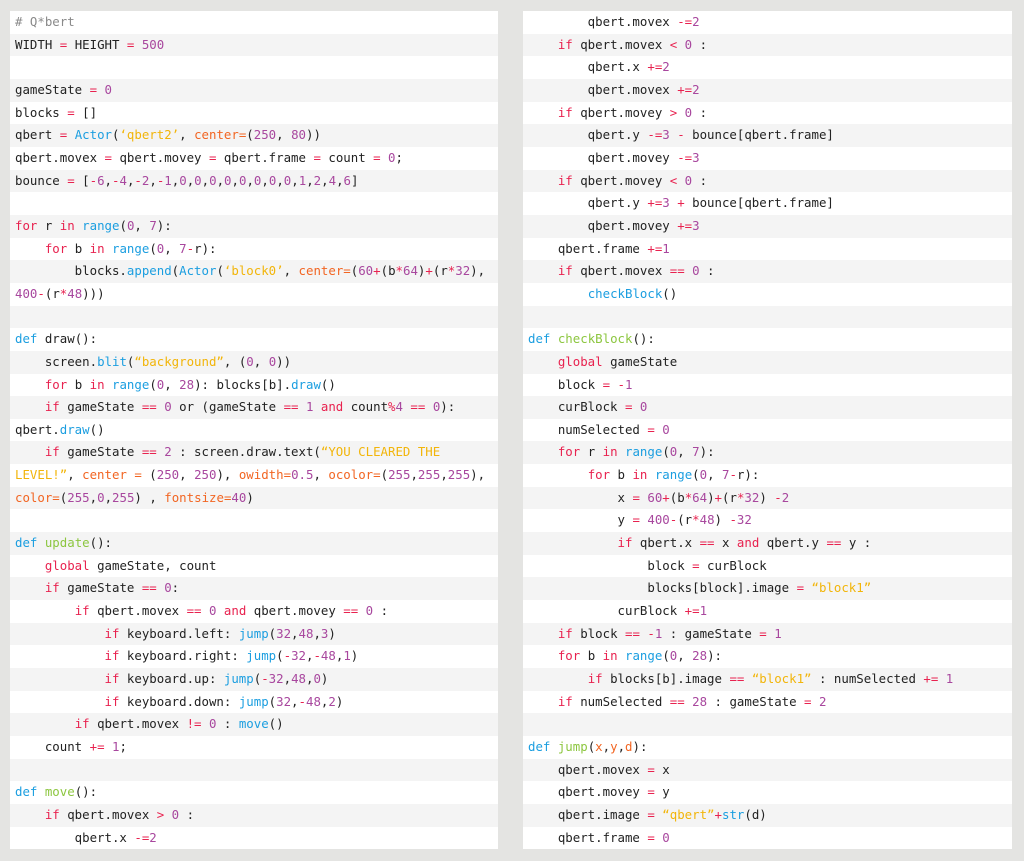 The height and width of the screenshot is (861, 1024). What do you see at coordinates (254, 203) in the screenshot?
I see `code-line` at bounding box center [254, 203].